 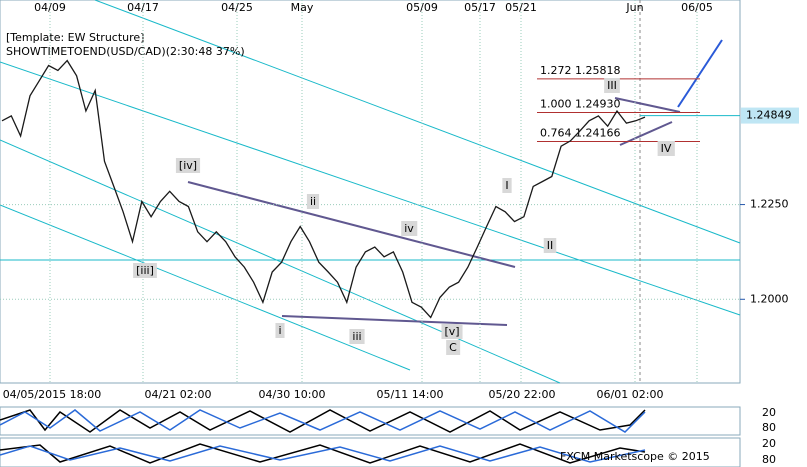 What do you see at coordinates (302, 7) in the screenshot?
I see `time-label: May` at bounding box center [302, 7].